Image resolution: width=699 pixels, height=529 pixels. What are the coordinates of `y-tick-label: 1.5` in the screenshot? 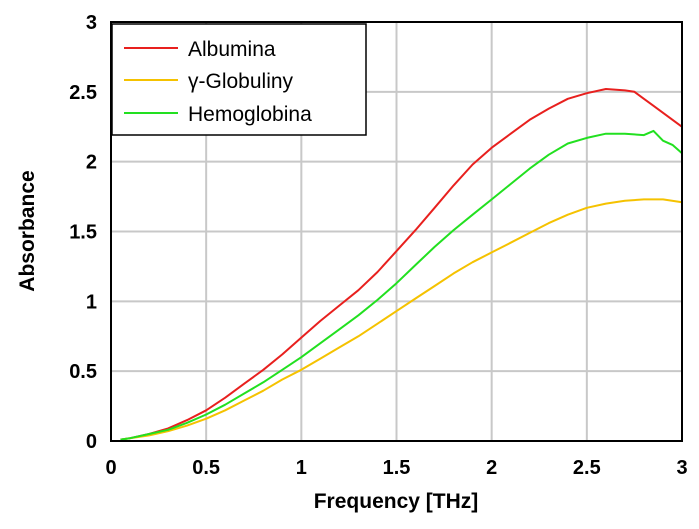 It's located at (83, 233).